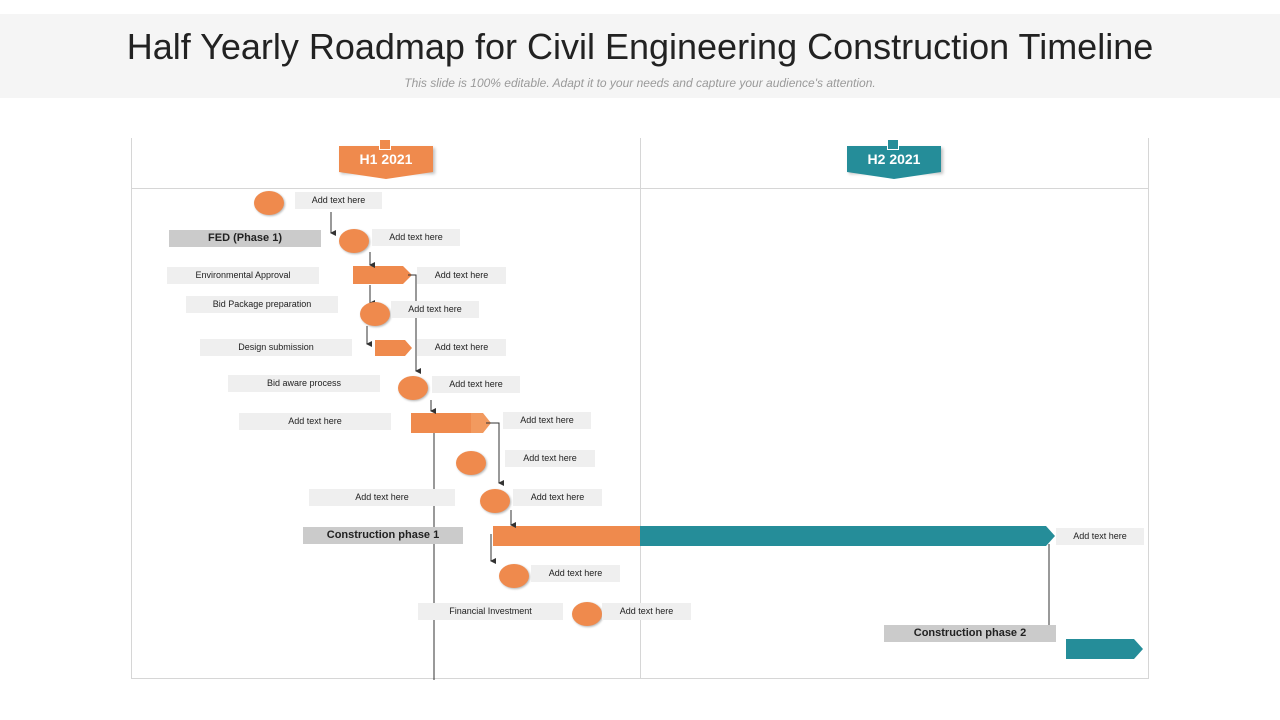  I want to click on period-h1: H1 2021, so click(386, 159).